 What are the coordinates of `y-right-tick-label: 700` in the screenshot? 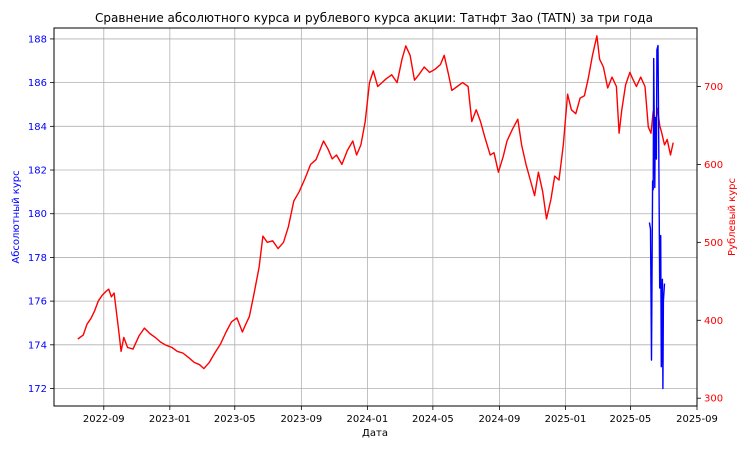 It's located at (713, 87).